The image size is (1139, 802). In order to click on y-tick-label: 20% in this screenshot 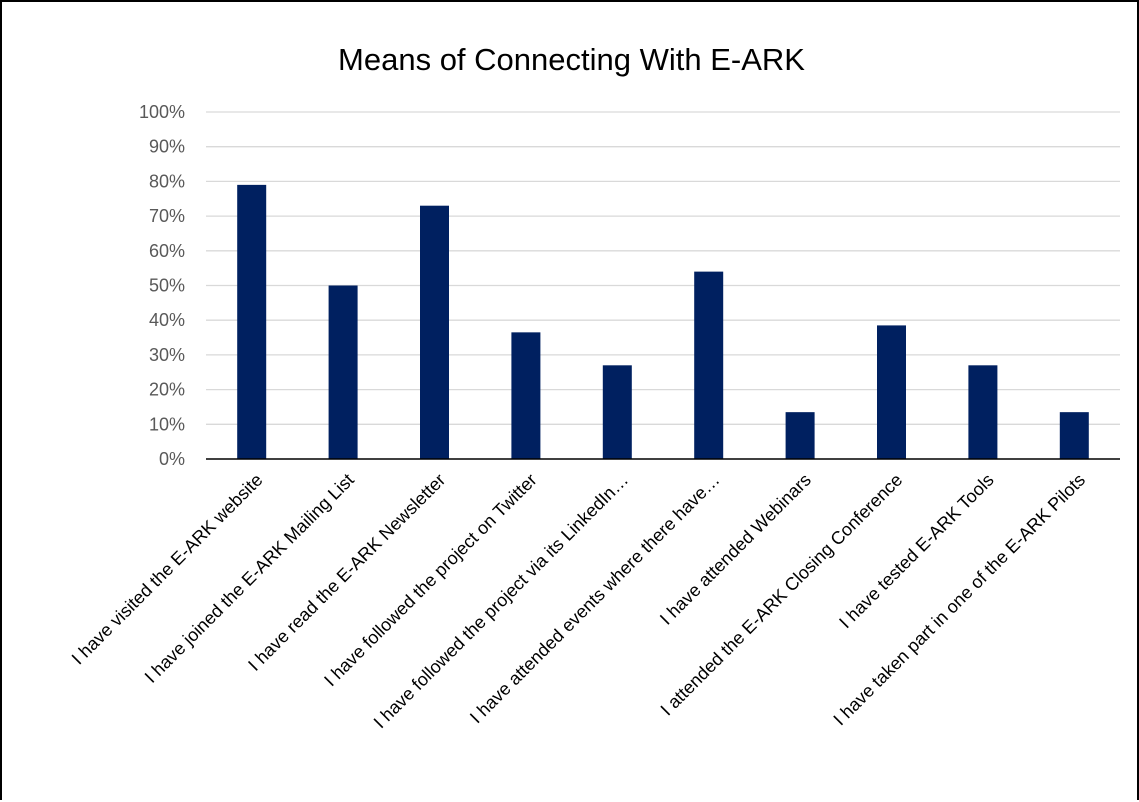, I will do `click(167, 390)`.